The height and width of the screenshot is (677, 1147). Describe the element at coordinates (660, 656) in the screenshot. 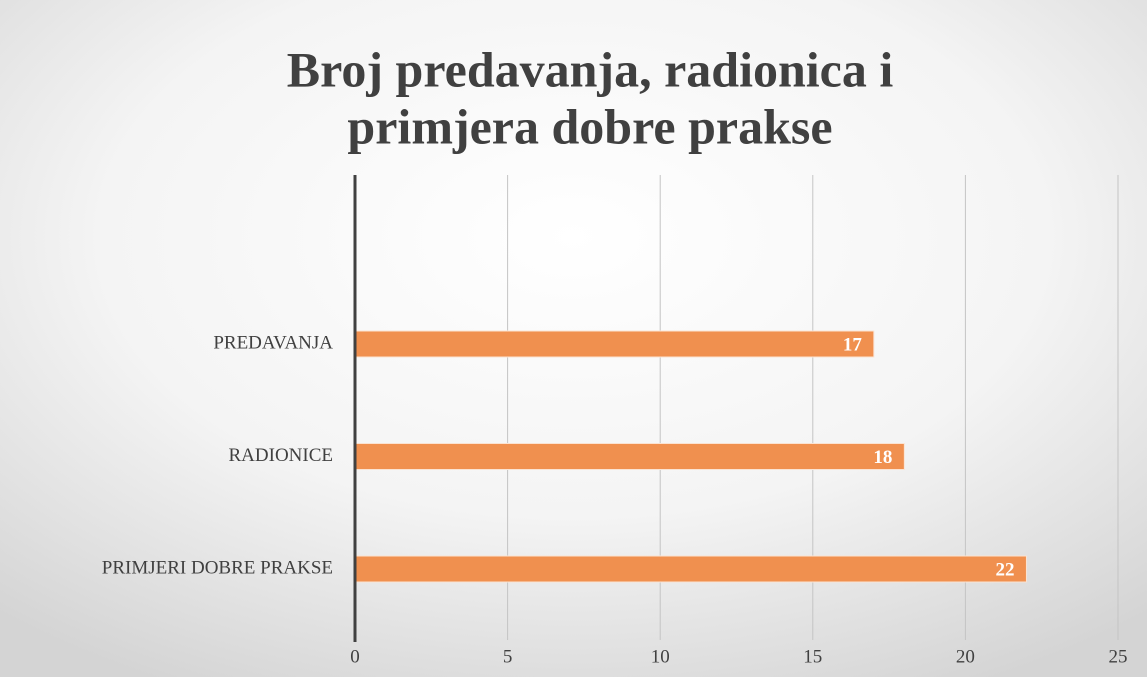

I see `x-tick-label: 10` at that location.